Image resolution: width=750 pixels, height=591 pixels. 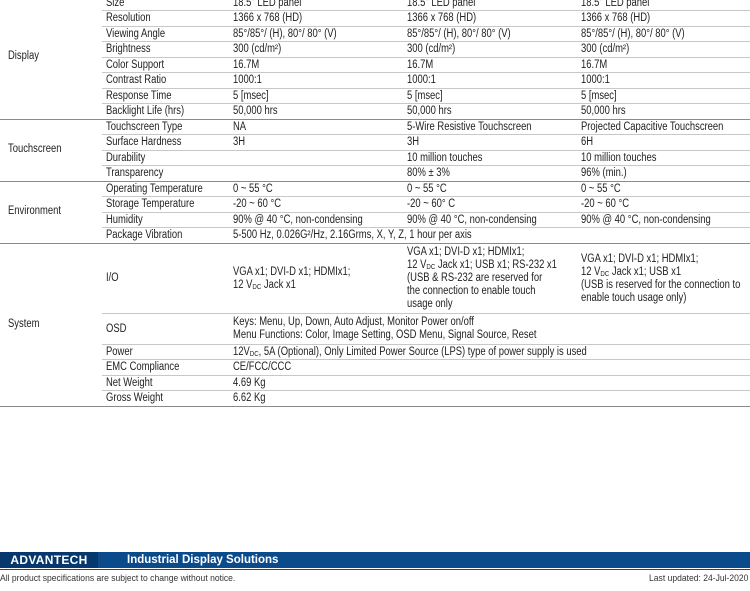 What do you see at coordinates (136, 33) in the screenshot?
I see `spec-label: Viewing Angle` at bounding box center [136, 33].